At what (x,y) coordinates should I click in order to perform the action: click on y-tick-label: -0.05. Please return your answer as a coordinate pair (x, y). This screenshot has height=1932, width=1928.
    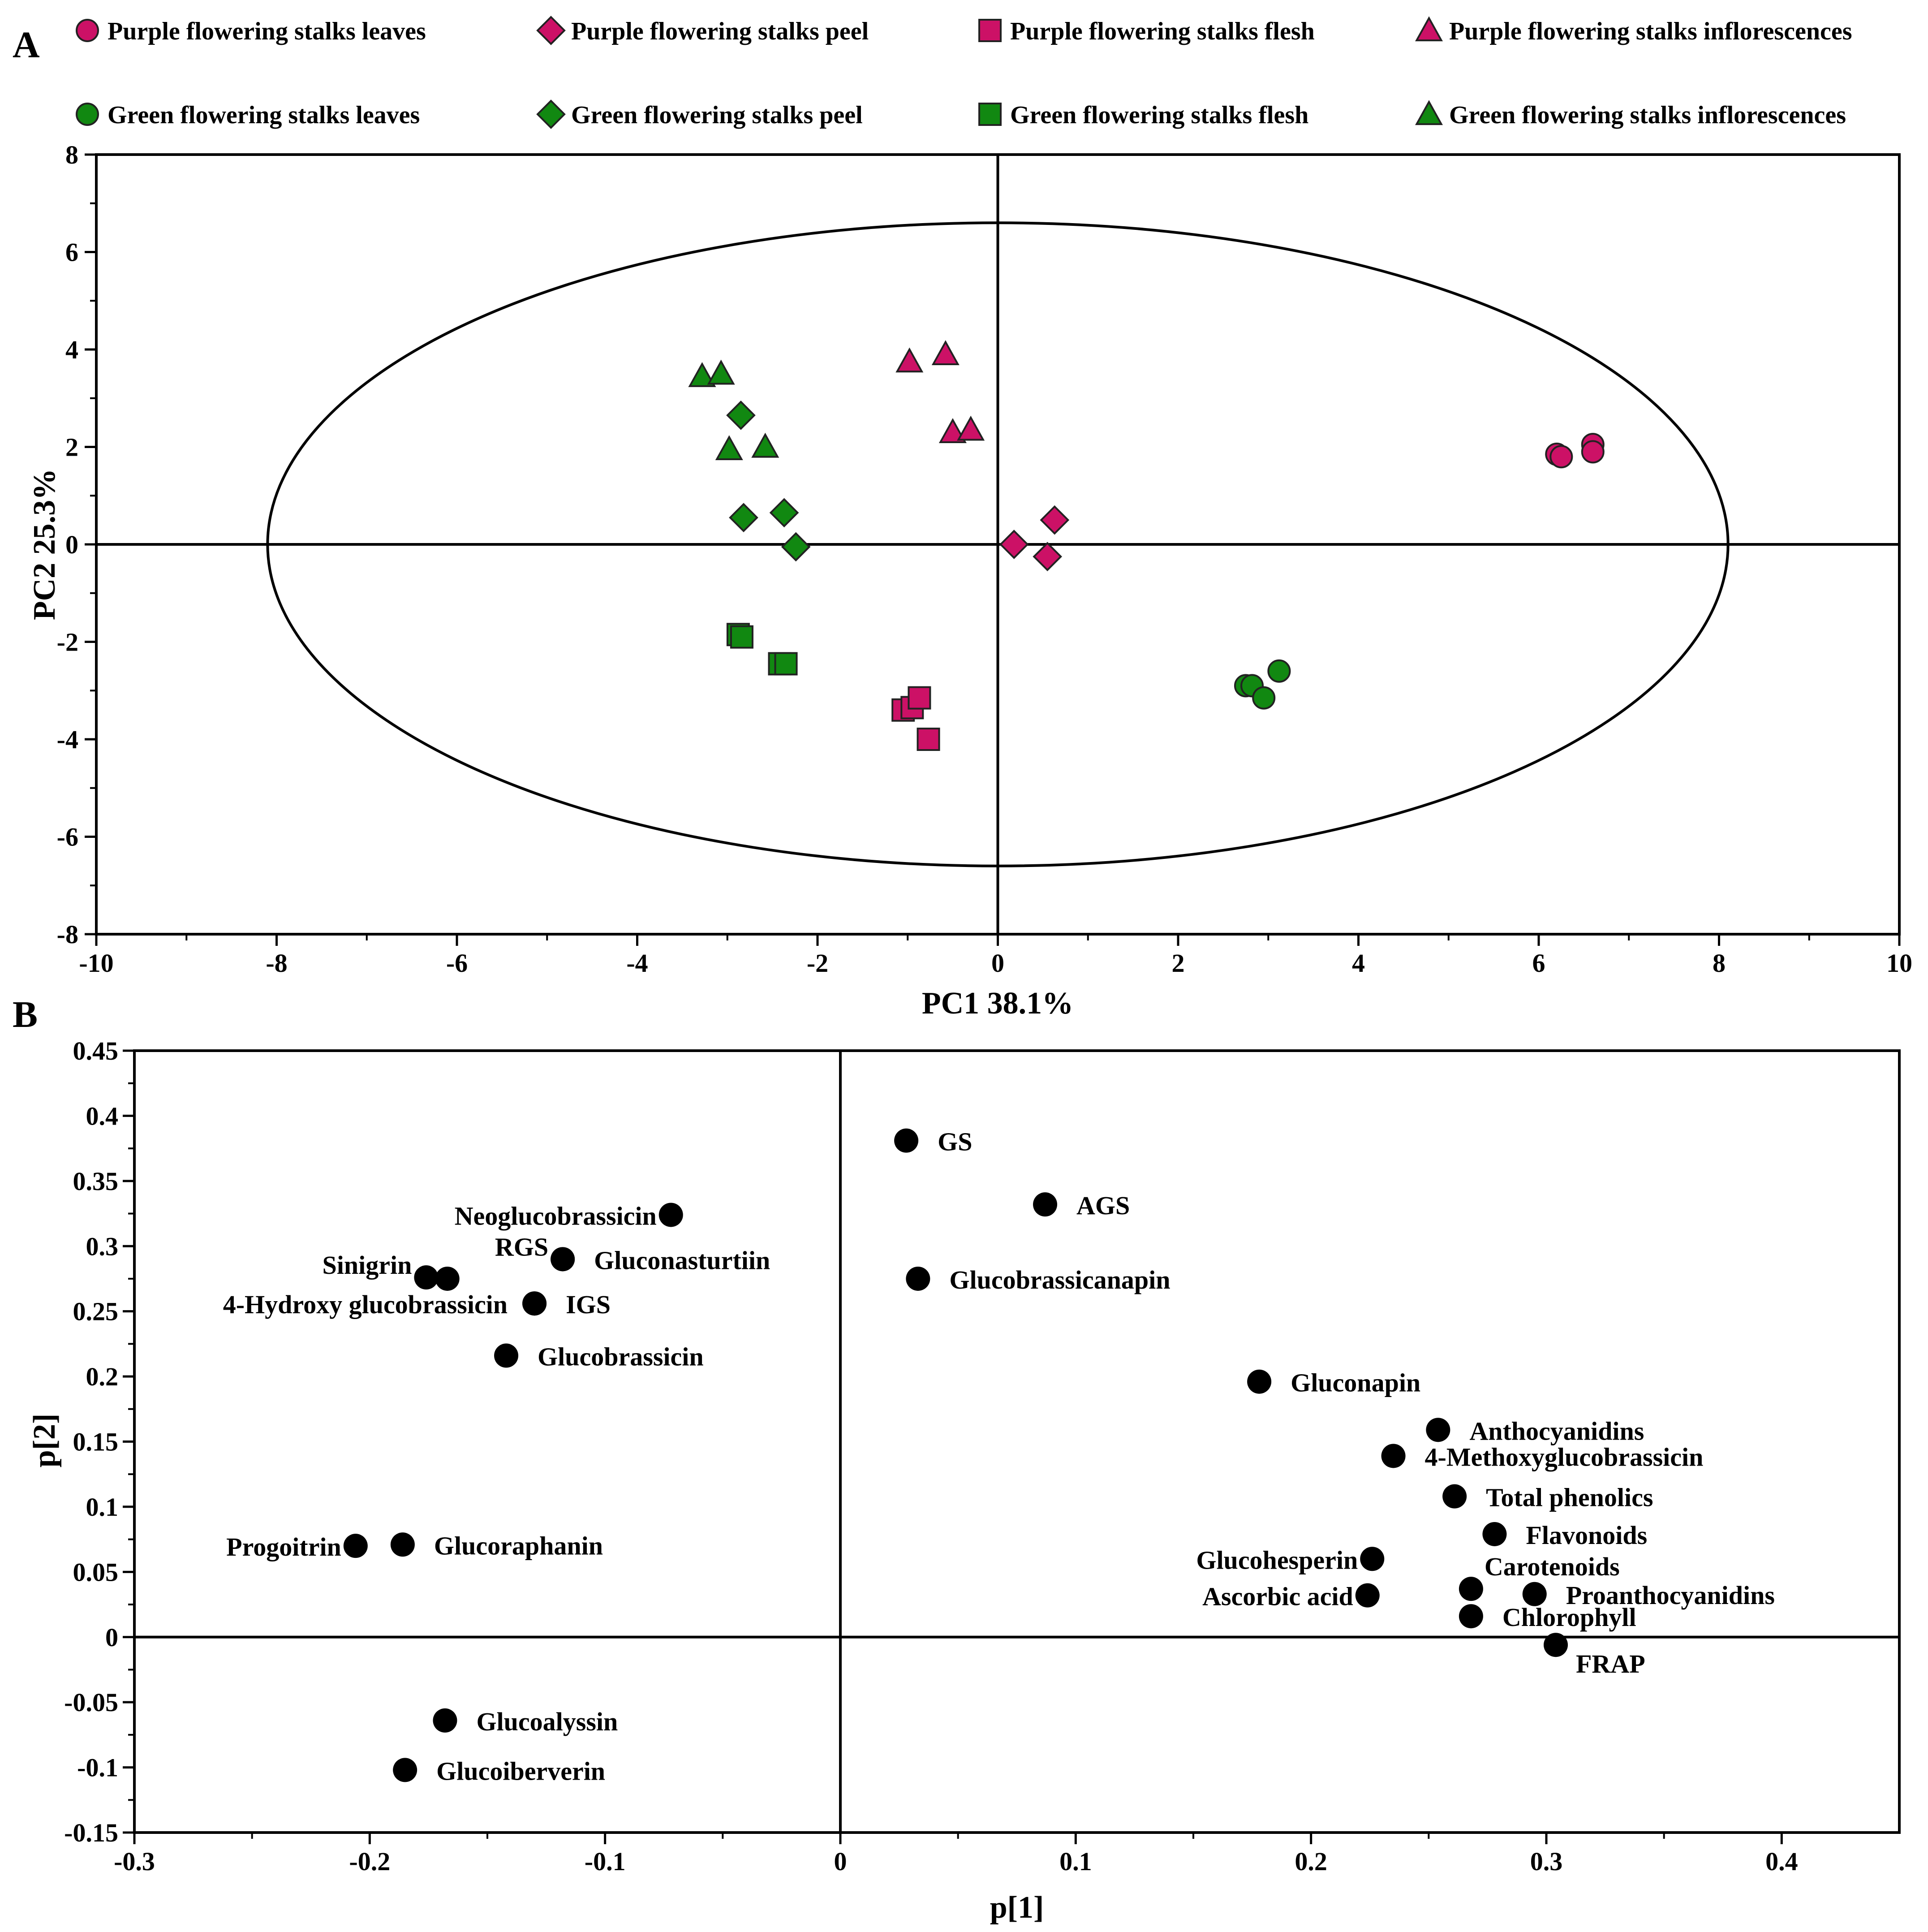
    Looking at the image, I should click on (91, 1702).